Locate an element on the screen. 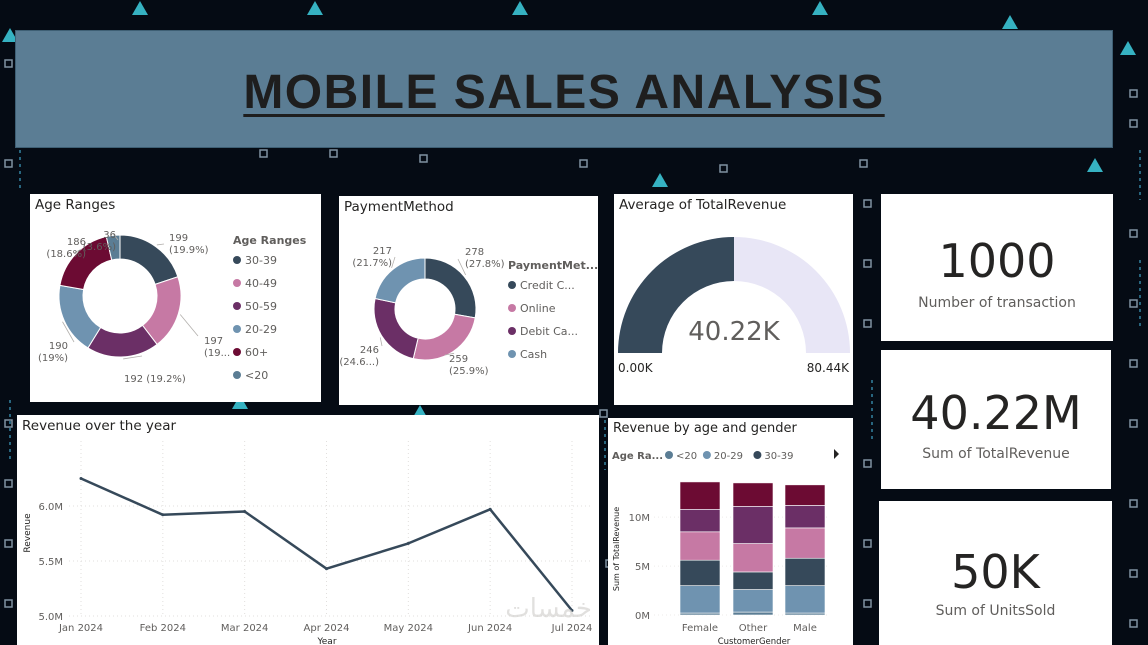 The height and width of the screenshot is (645, 1148). kpi-label: Number of transaction is located at coordinates (997, 303).